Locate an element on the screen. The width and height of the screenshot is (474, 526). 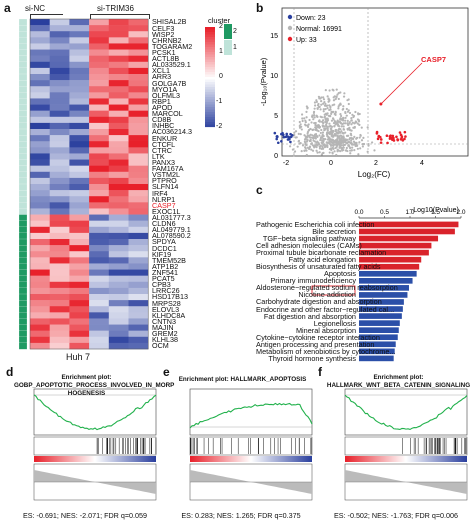
volcano-ytick-10: 10 is located at coordinates (274, 76).